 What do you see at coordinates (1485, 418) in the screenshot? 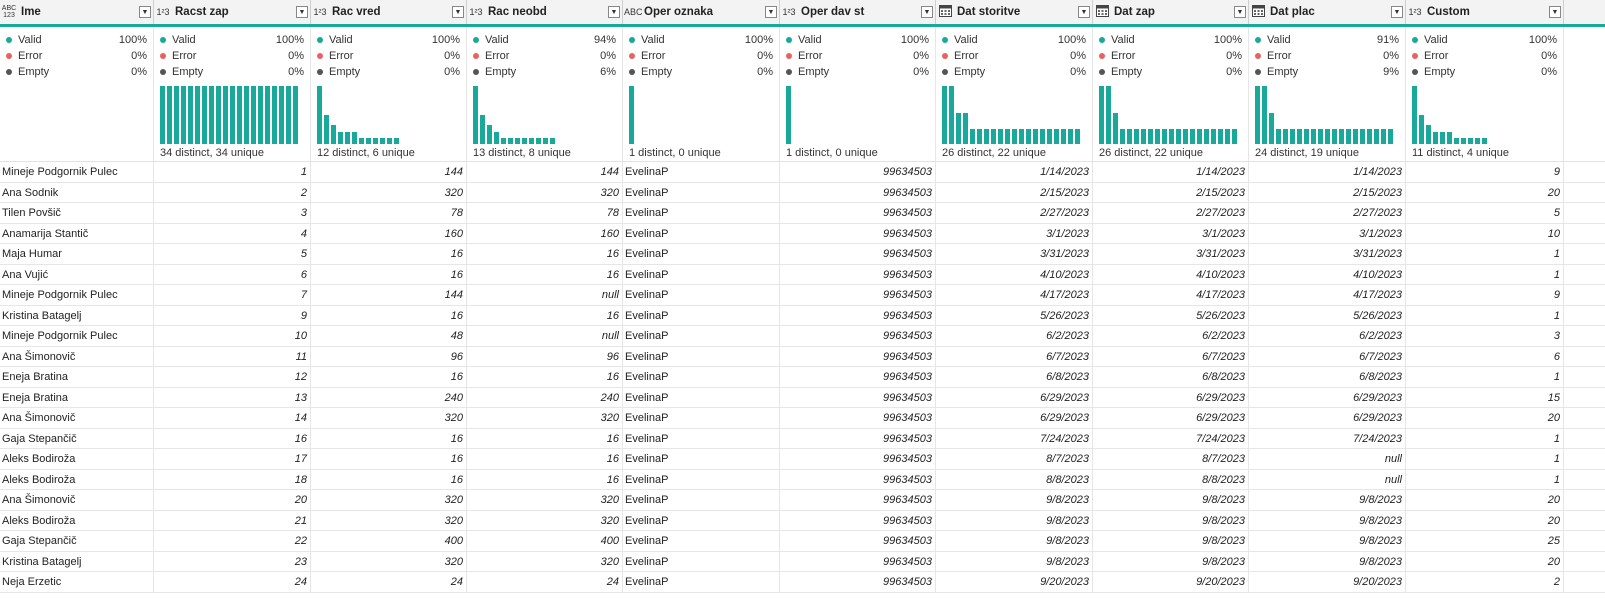
I see `table-cell: 20` at bounding box center [1485, 418].